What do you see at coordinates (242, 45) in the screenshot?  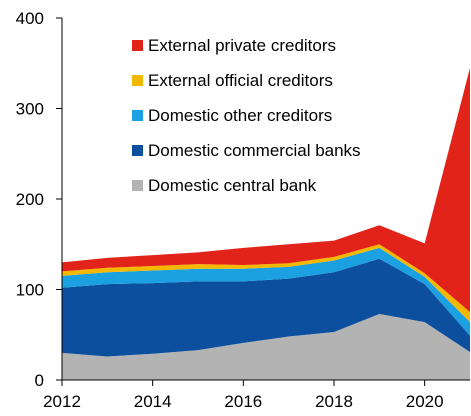 I see `legend-label-external-private-creditors: External private creditors` at bounding box center [242, 45].